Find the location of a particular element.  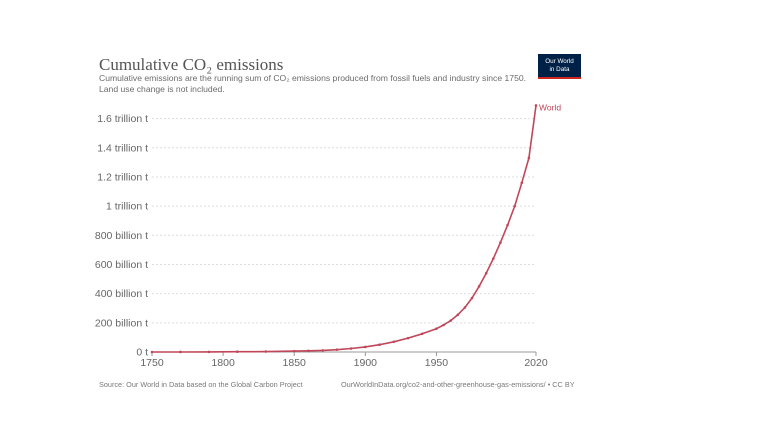

chart-title: Cumulative CO₂ emissions is located at coordinates (191, 64).